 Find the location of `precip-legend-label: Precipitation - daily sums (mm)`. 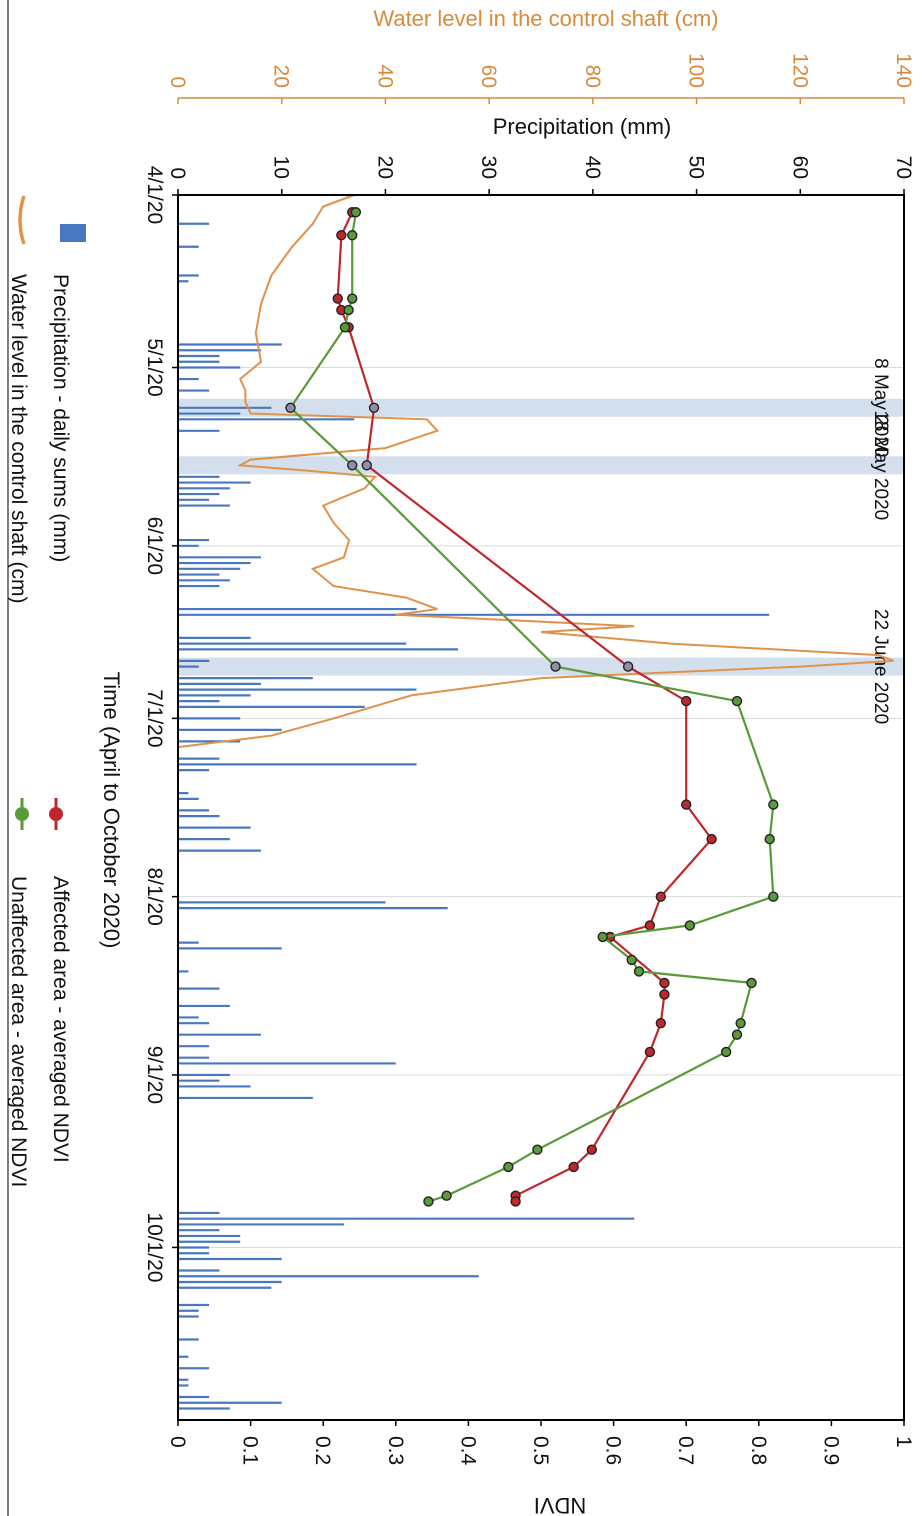

precip-legend-label: Precipitation - daily sums (mm) is located at coordinates (60, 418).